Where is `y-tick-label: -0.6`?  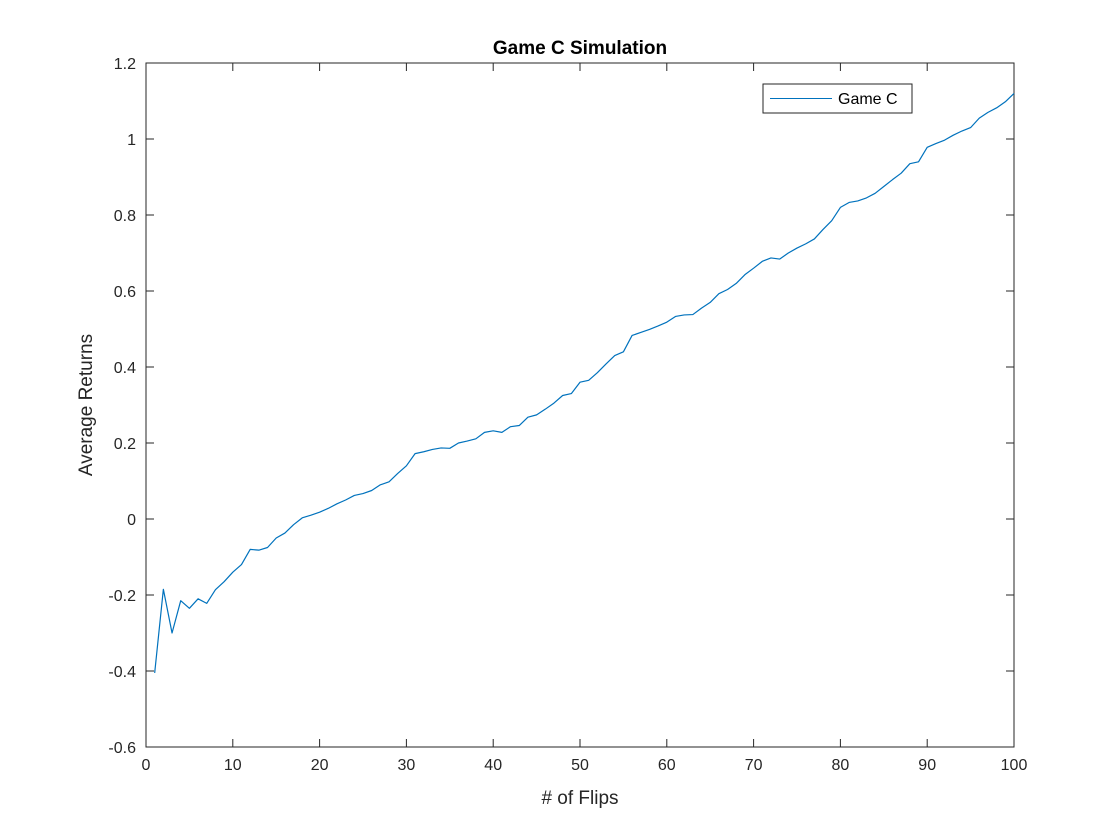 y-tick-label: -0.6 is located at coordinates (122, 748).